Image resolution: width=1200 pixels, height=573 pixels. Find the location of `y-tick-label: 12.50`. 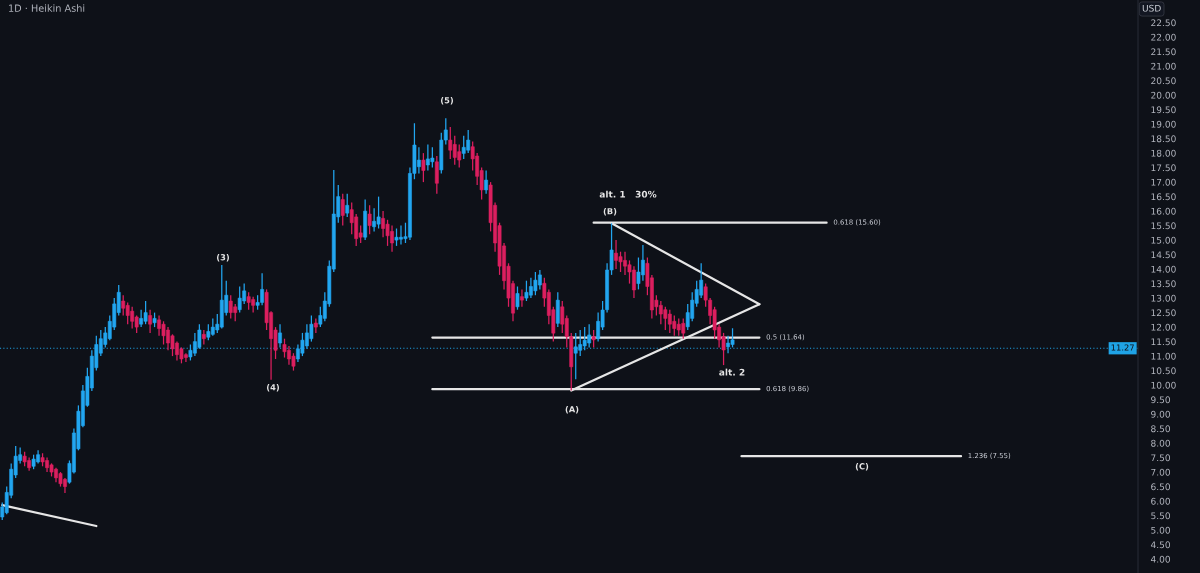

y-tick-label: 12.50 is located at coordinates (1163, 313).